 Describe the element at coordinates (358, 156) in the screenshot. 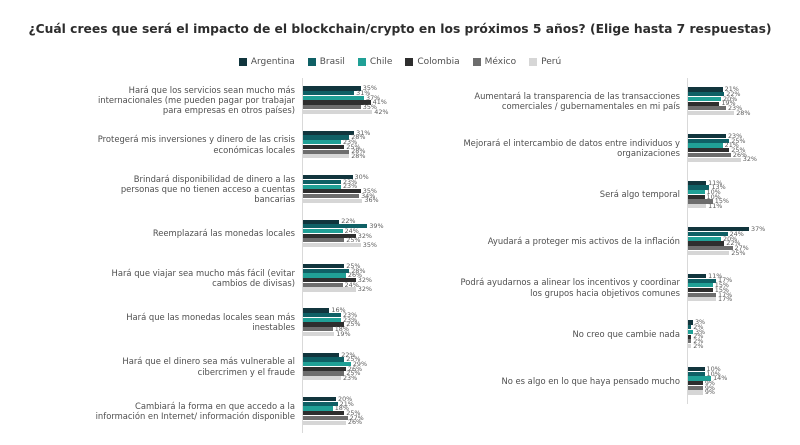

I see `bar-value-label: 28%` at that location.